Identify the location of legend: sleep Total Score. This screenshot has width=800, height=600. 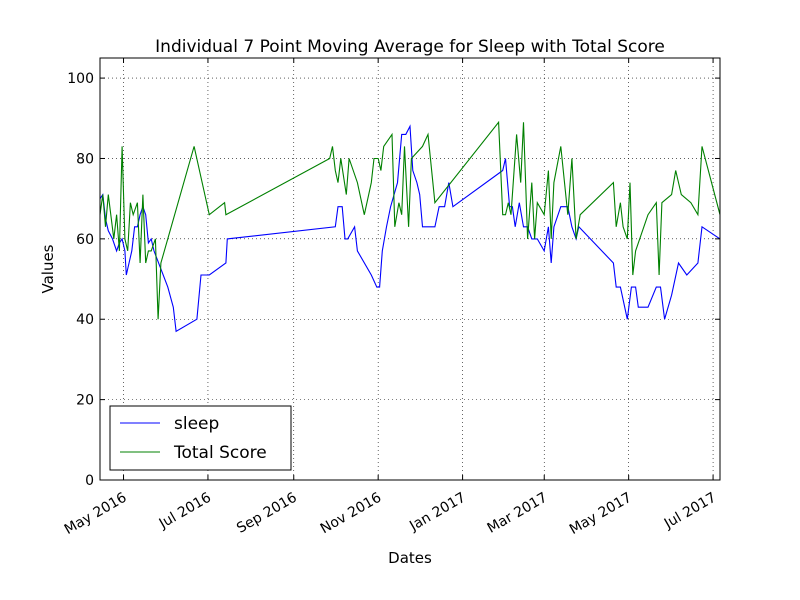
(200, 438).